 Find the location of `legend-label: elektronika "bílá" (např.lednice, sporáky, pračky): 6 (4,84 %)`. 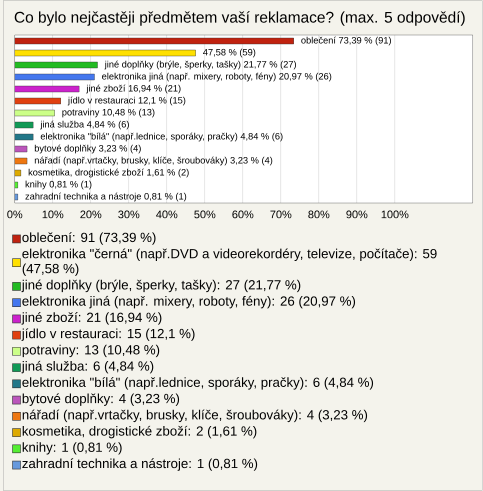

legend-label: elektronika "bílá" (např.lednice, sporáky, pračky): 6 (4,84 %) is located at coordinates (198, 383).